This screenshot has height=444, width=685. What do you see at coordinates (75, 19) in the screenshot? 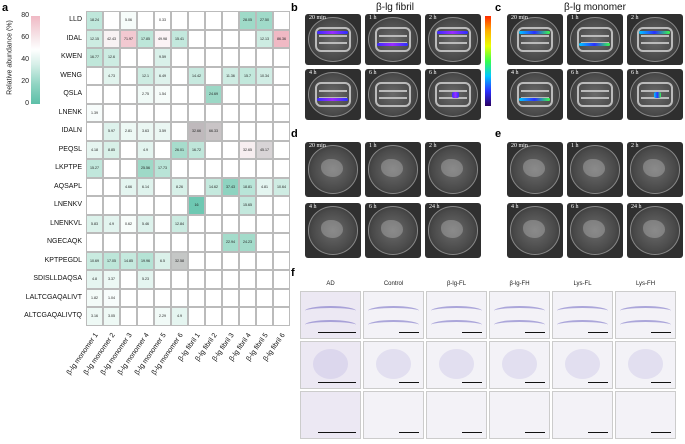
I see `heatmap-row-label: LLD` at bounding box center [75, 19].